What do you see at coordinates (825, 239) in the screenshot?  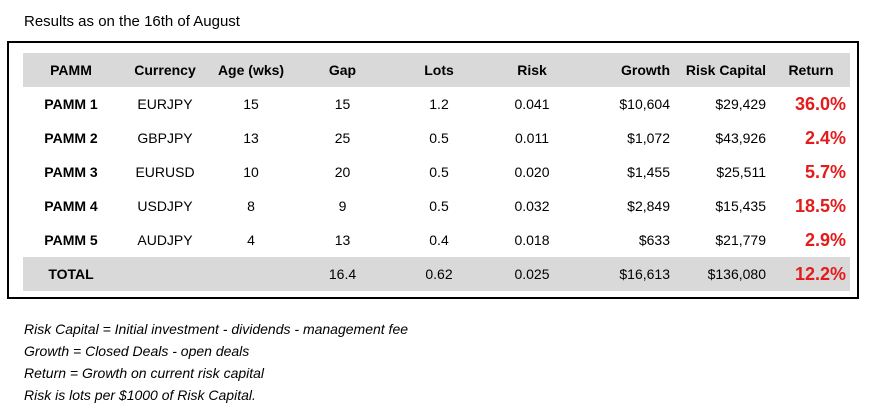 I see `cell-return: 2.9%` at bounding box center [825, 239].